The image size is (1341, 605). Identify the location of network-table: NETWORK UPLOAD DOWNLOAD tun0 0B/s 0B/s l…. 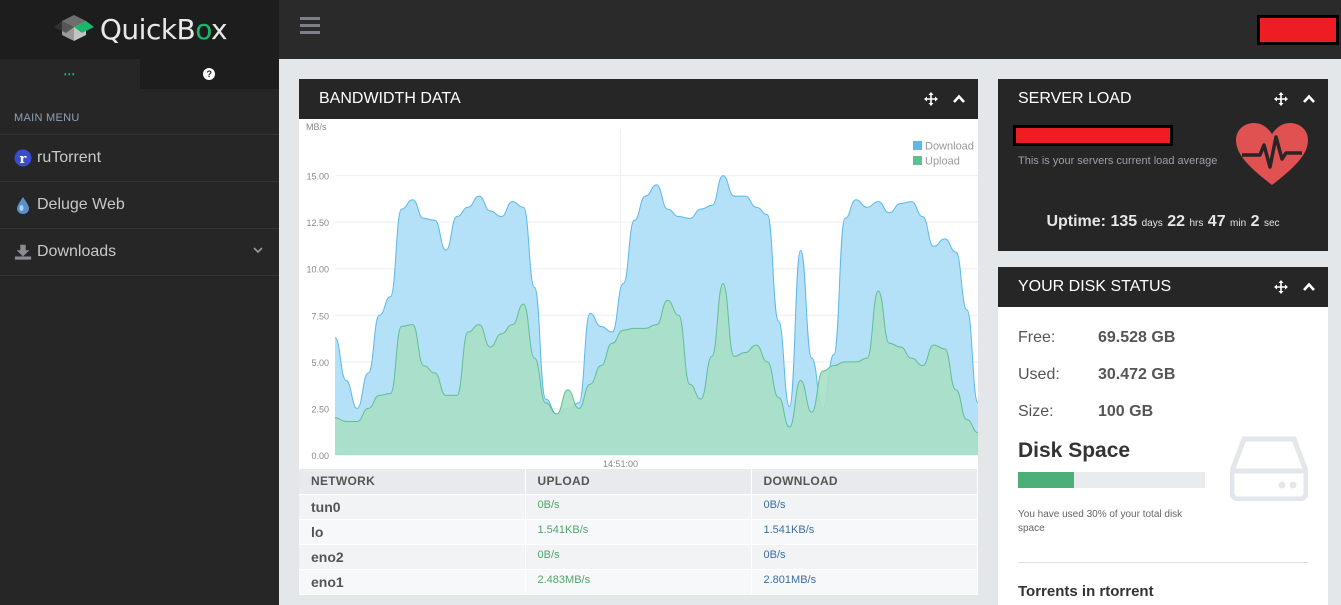
(638, 531).